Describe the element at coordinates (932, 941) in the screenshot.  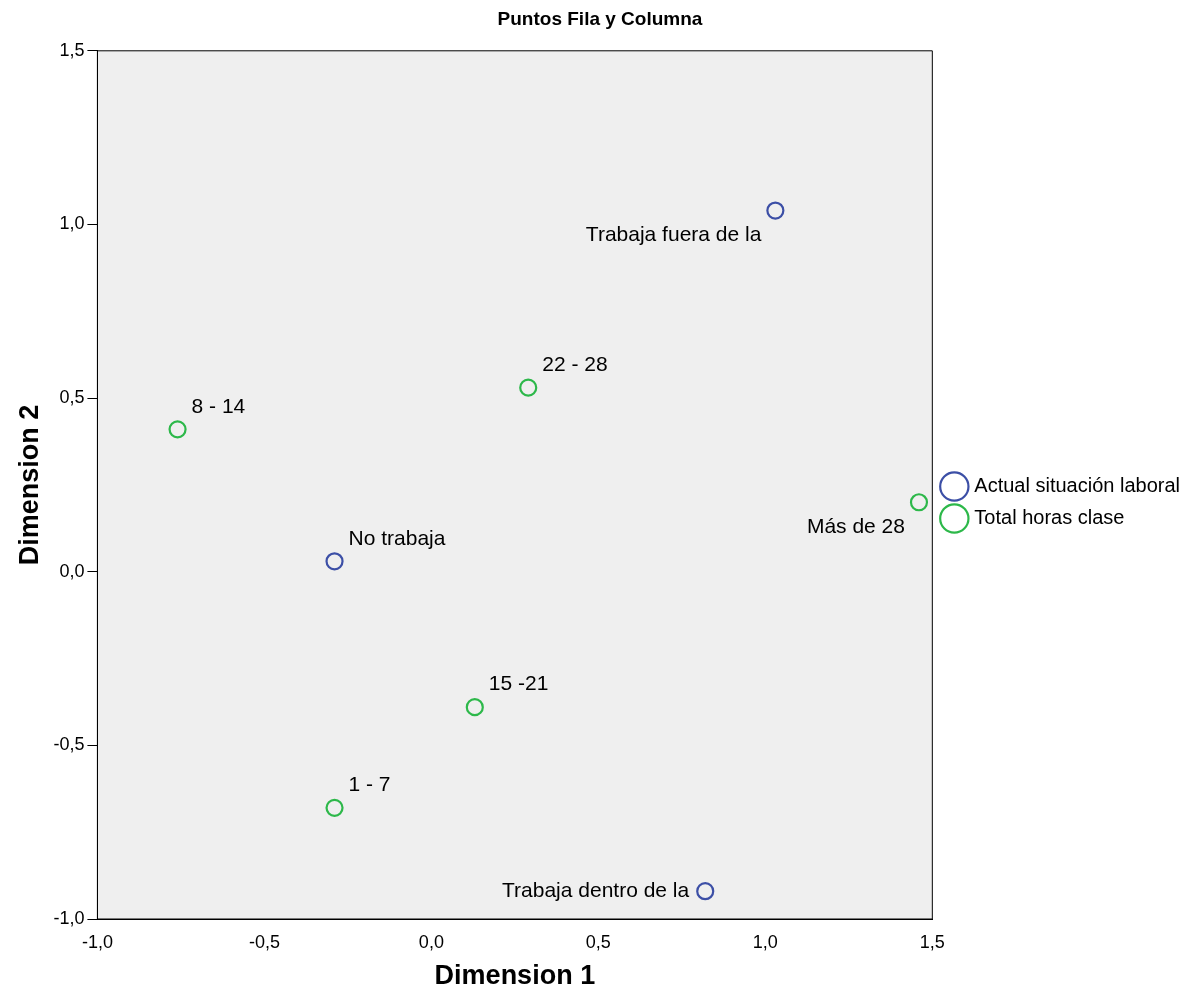
I see `x-tick-label: 1,5` at that location.